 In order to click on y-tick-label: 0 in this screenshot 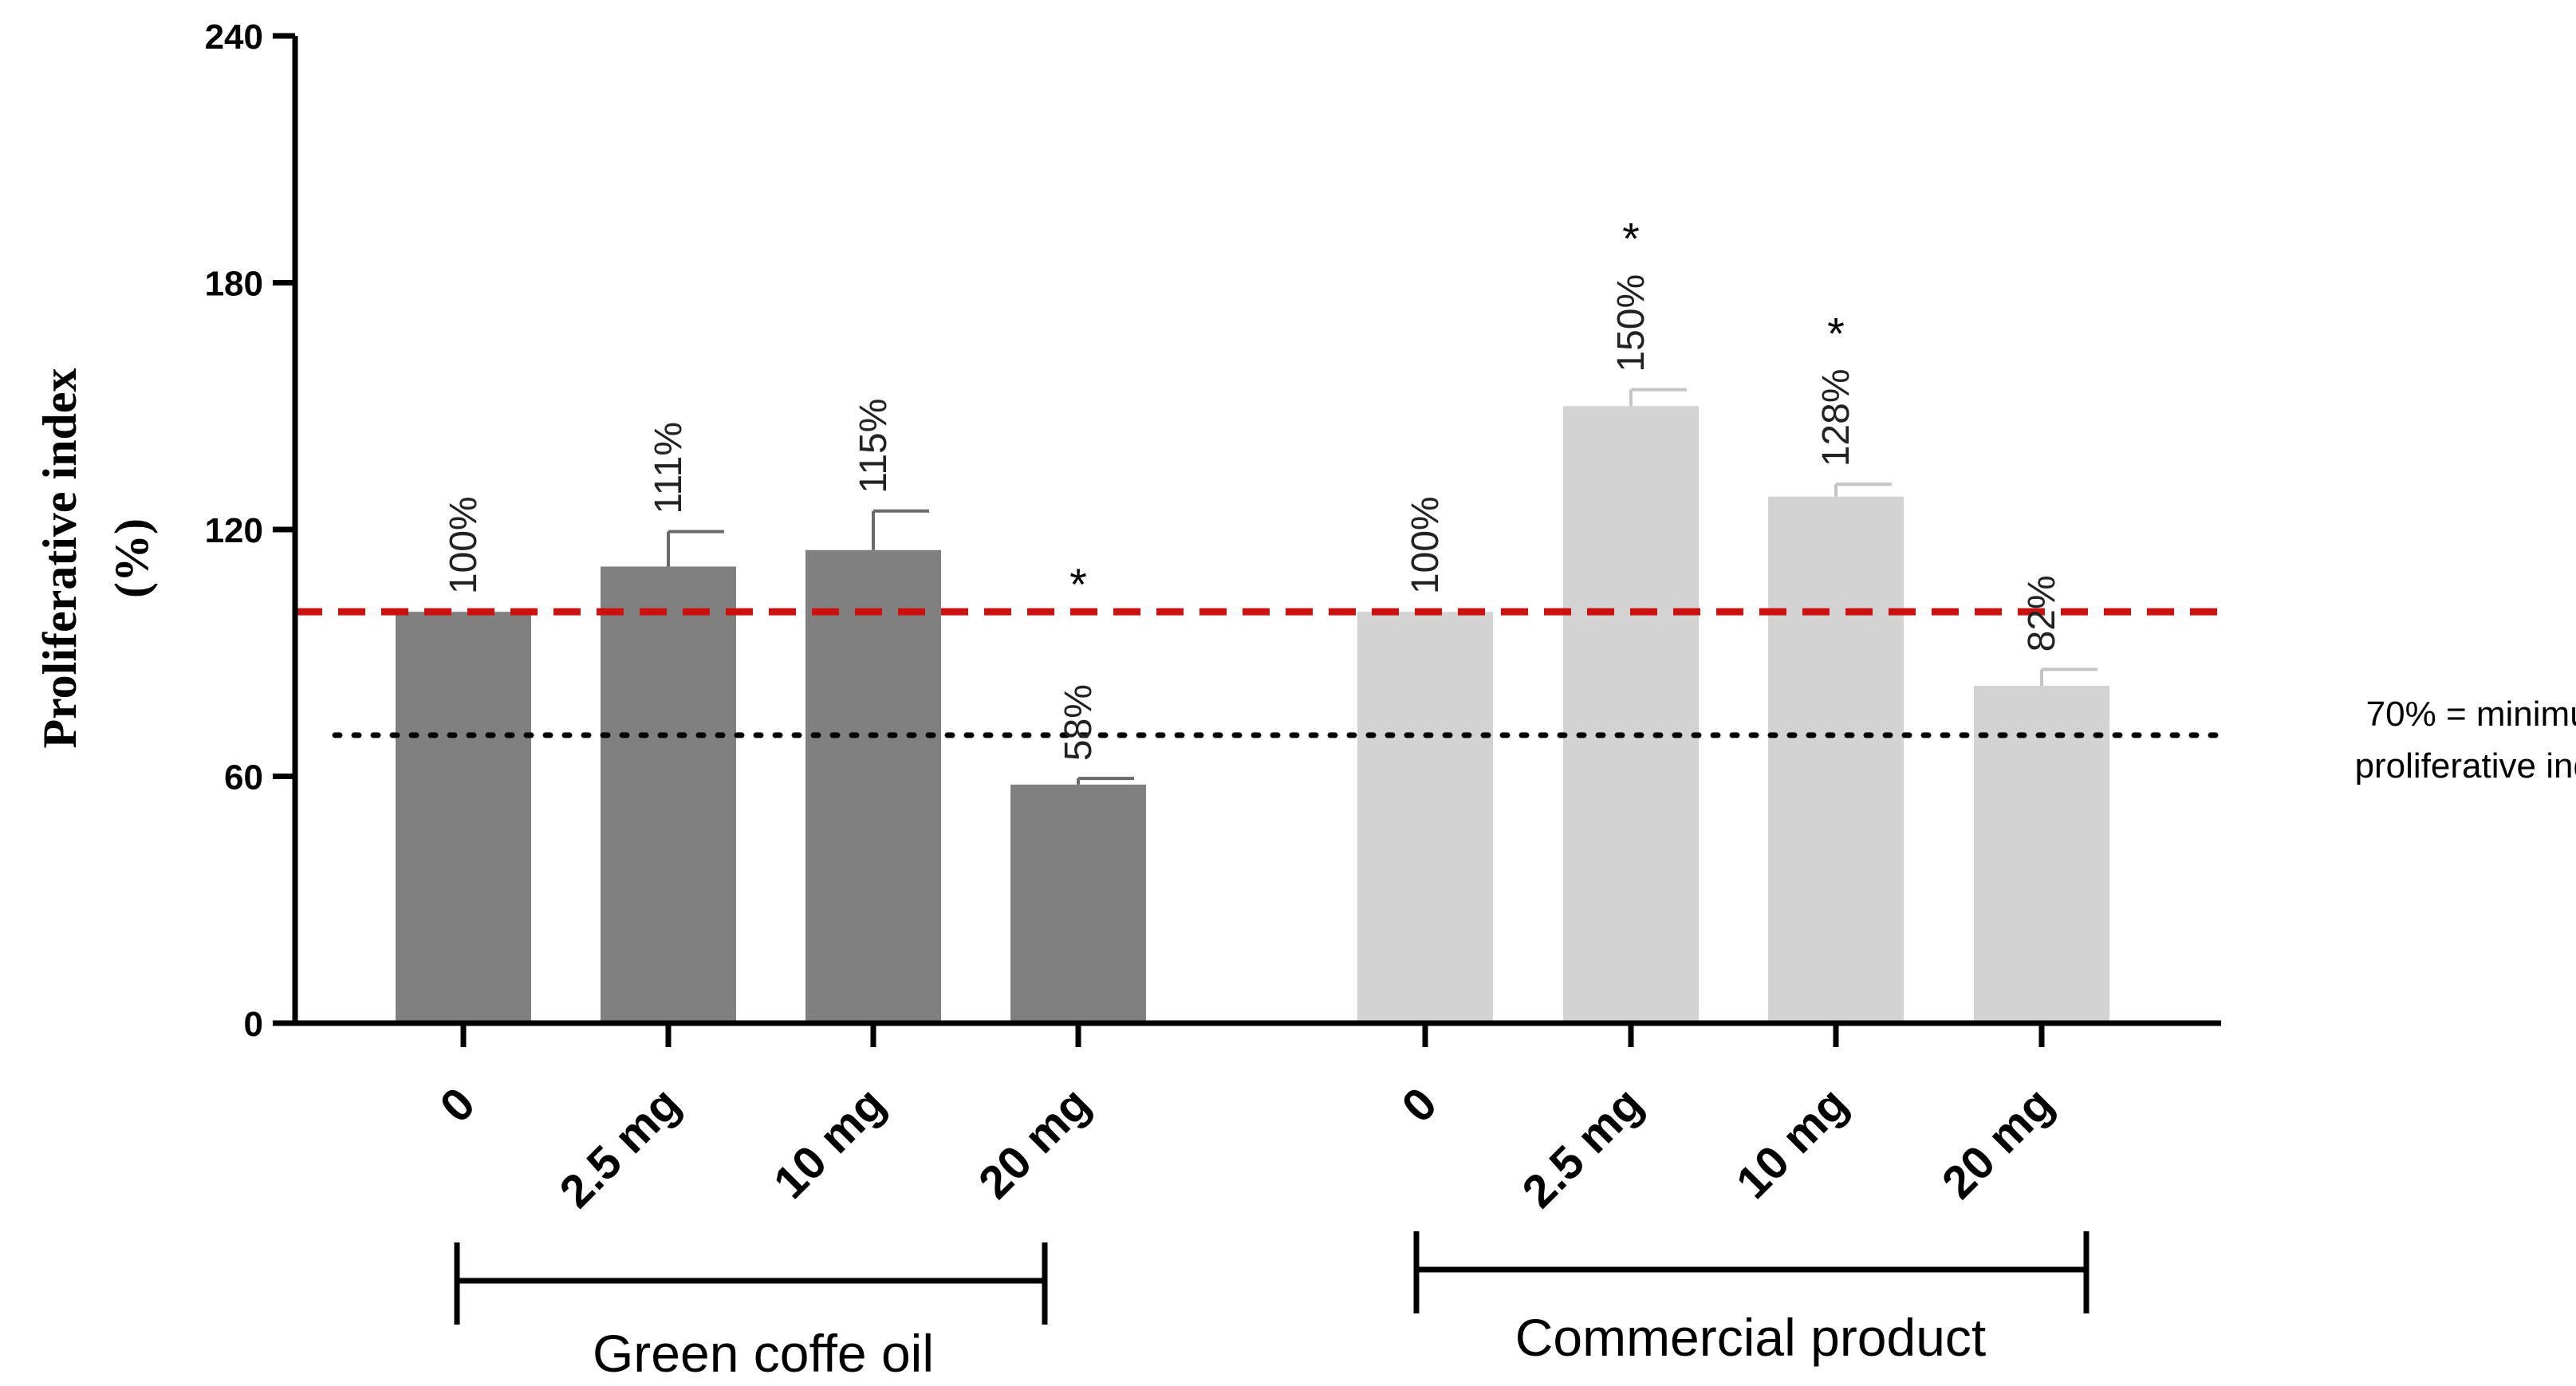, I will do `click(253, 1024)`.